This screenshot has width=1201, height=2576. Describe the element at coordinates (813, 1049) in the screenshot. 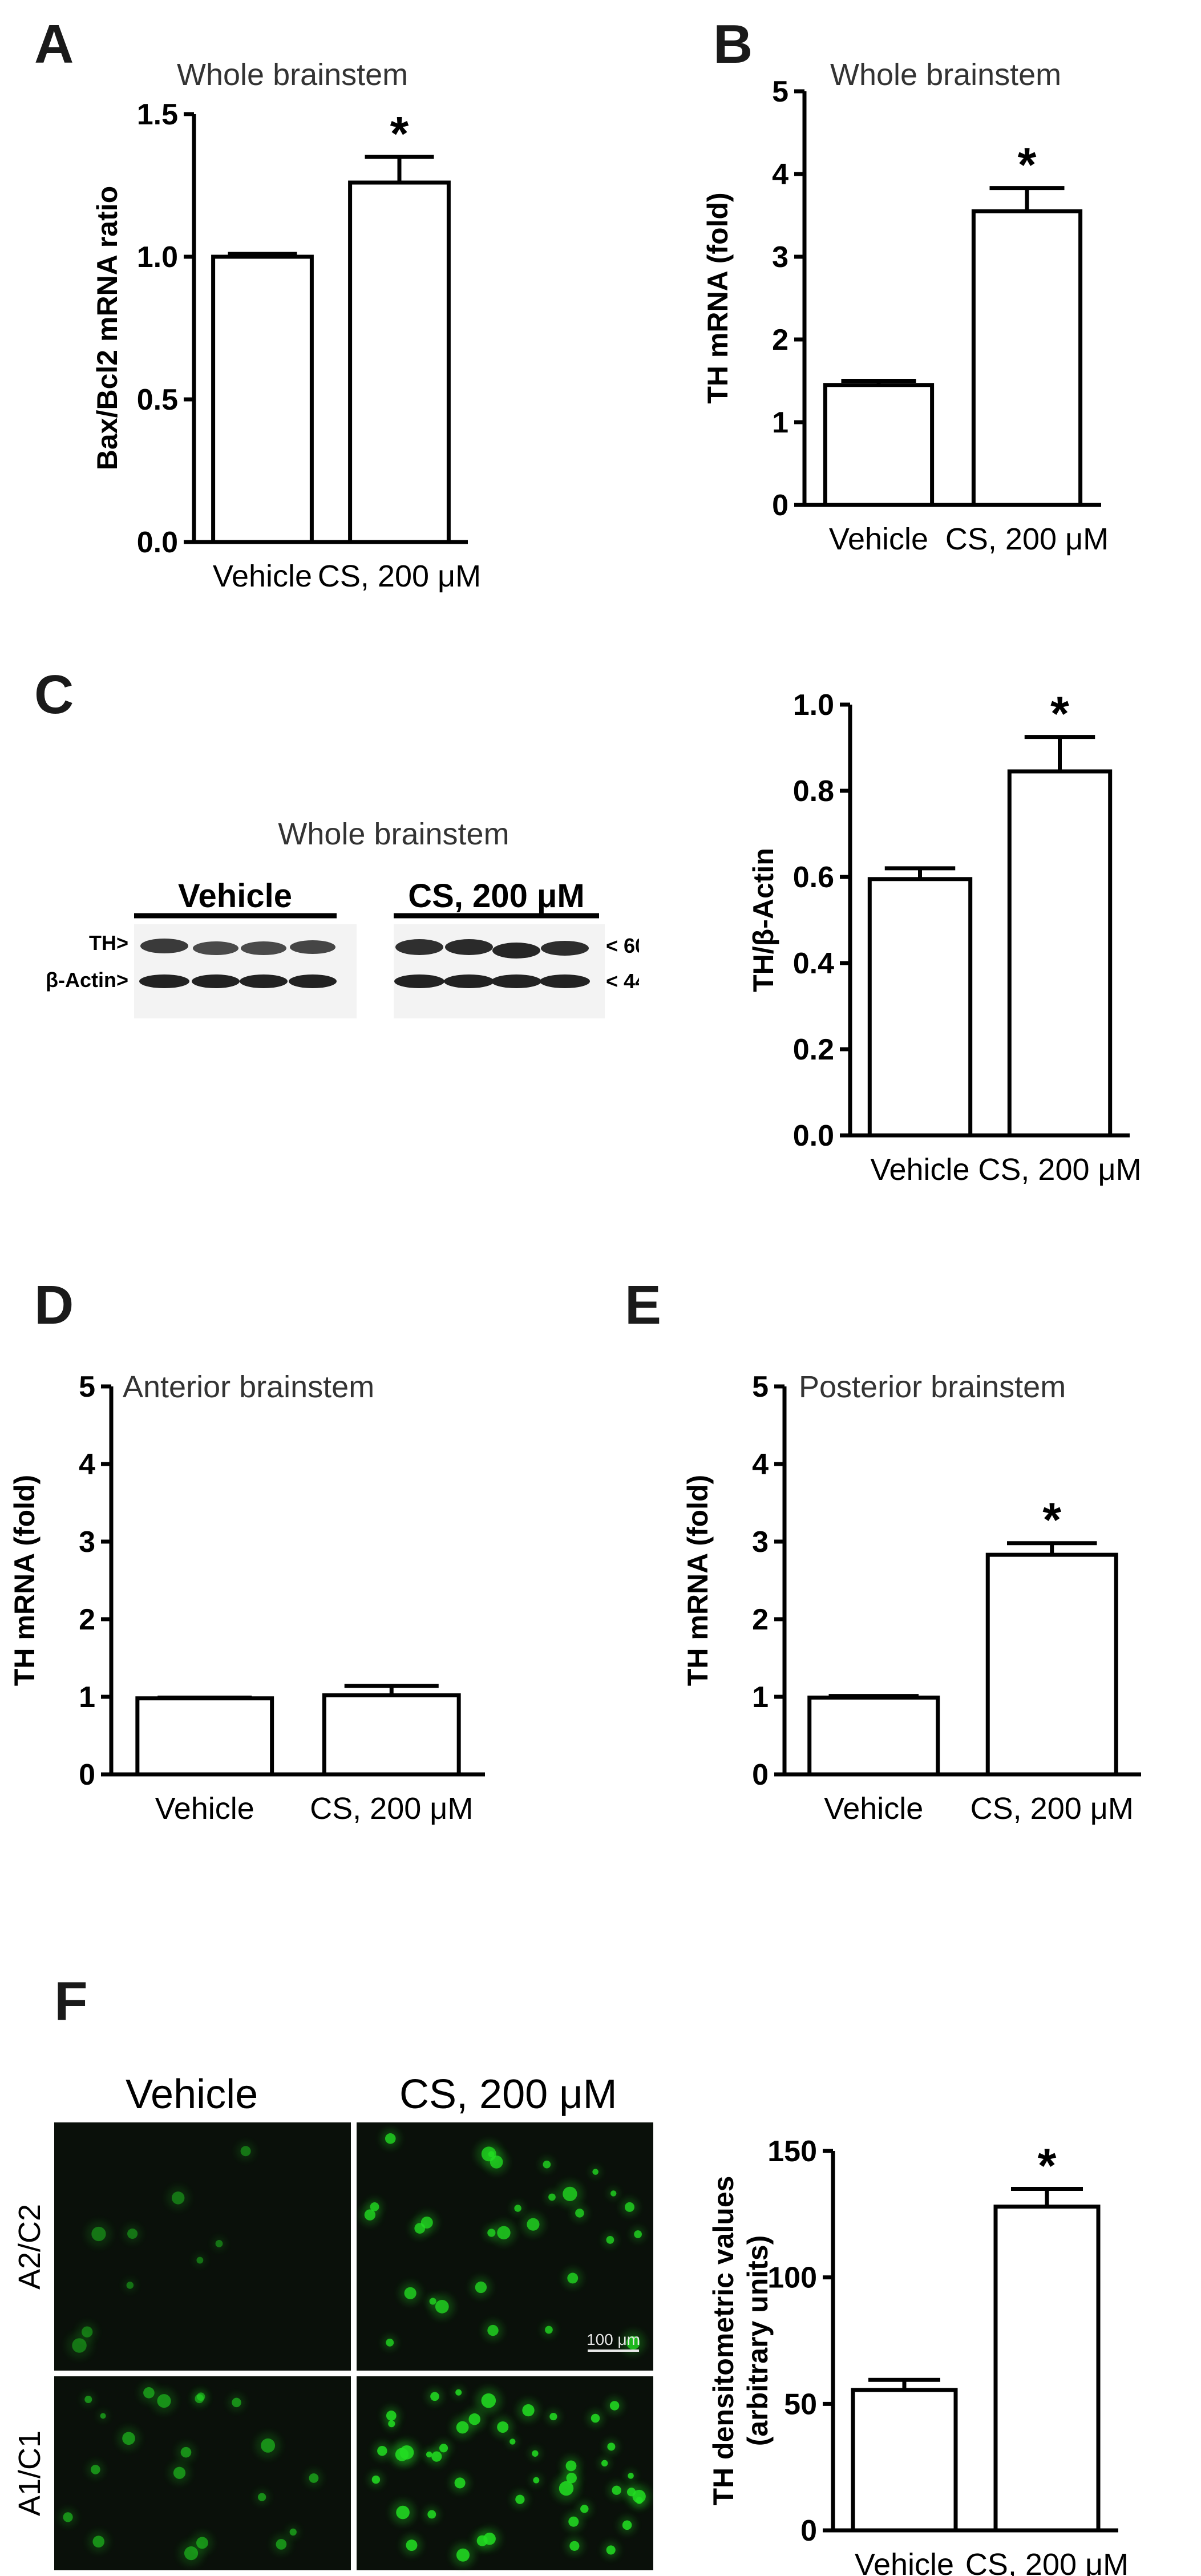

I see `chart-c-y-tick-label: 0.2` at that location.